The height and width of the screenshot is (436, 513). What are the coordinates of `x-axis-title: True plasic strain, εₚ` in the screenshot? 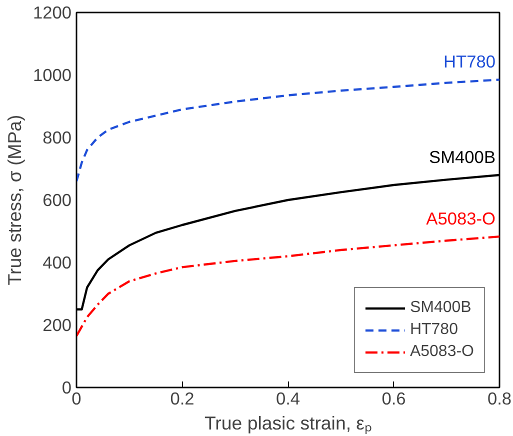 It's located at (288, 423).